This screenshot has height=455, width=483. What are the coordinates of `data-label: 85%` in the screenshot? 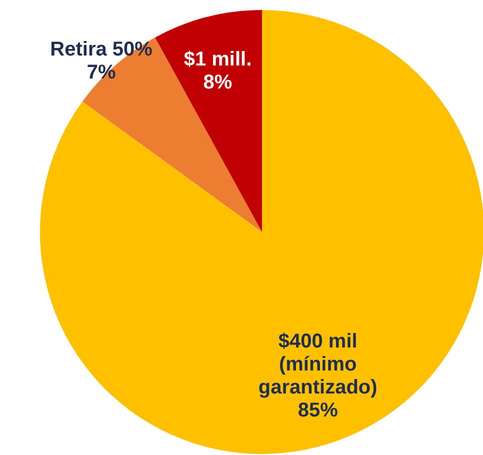 It's located at (318, 411).